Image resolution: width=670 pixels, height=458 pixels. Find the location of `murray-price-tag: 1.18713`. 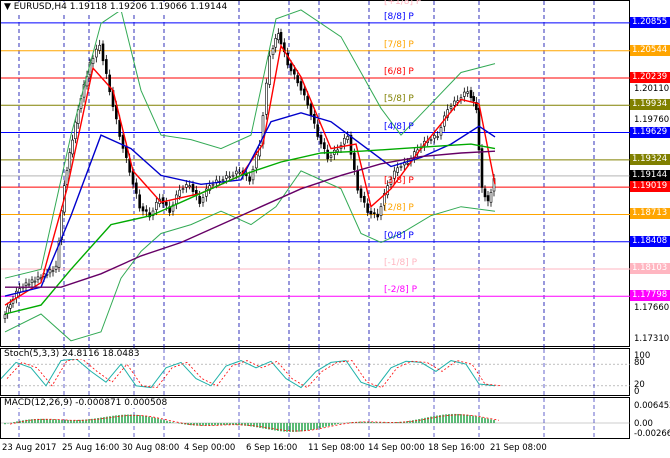

murray-price-tag: 1.18713 is located at coordinates (650, 214).